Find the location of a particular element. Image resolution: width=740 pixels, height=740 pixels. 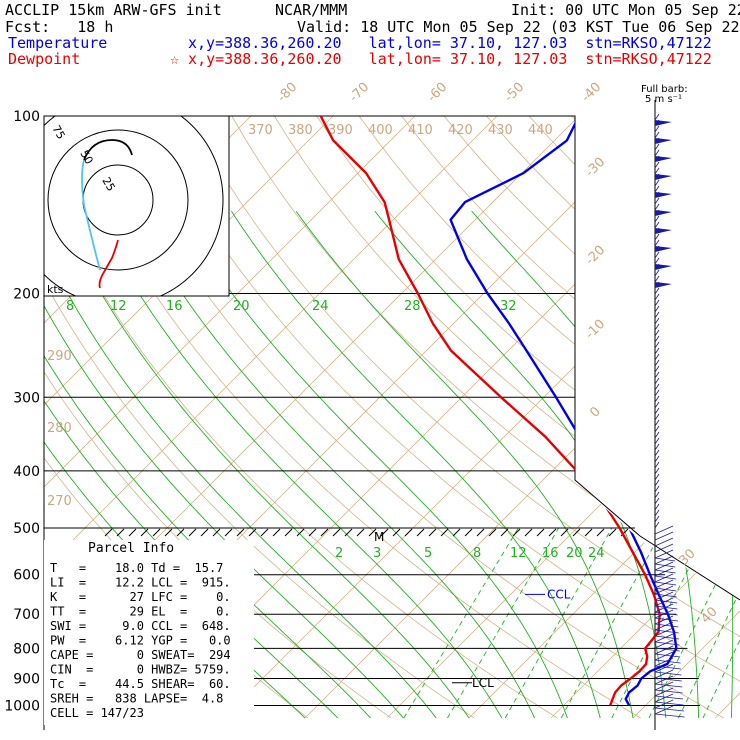

hodograph-box is located at coordinates (136, 206).